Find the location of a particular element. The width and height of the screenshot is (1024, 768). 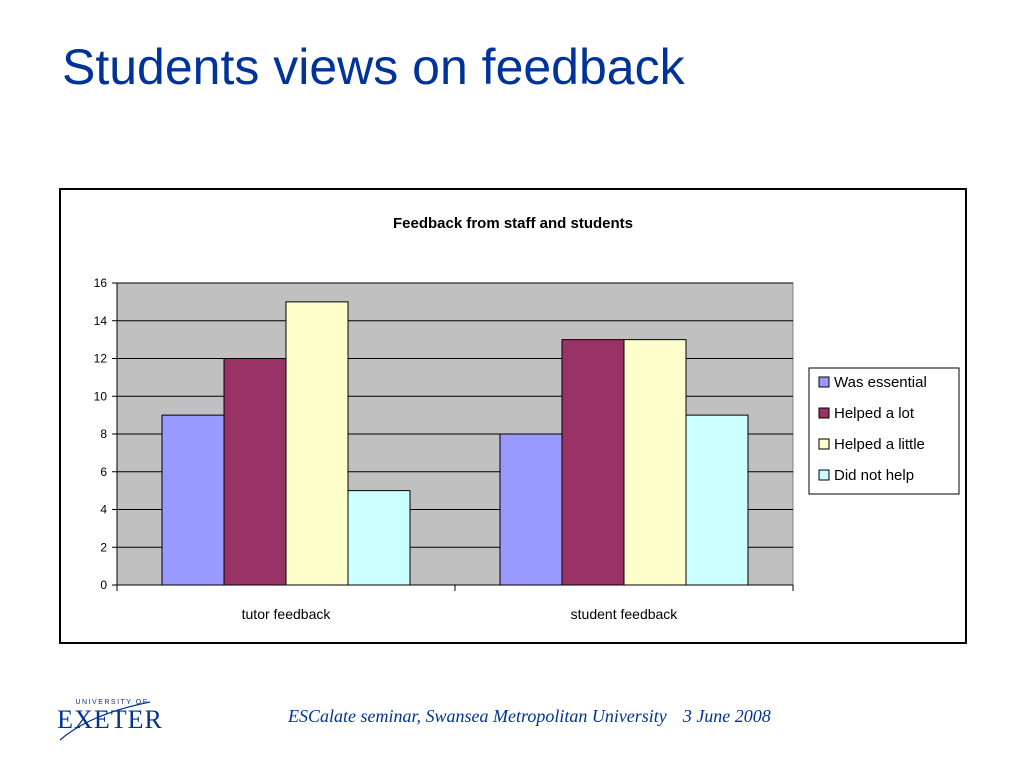

chart-title: Feedback from staff and students is located at coordinates (513, 223).